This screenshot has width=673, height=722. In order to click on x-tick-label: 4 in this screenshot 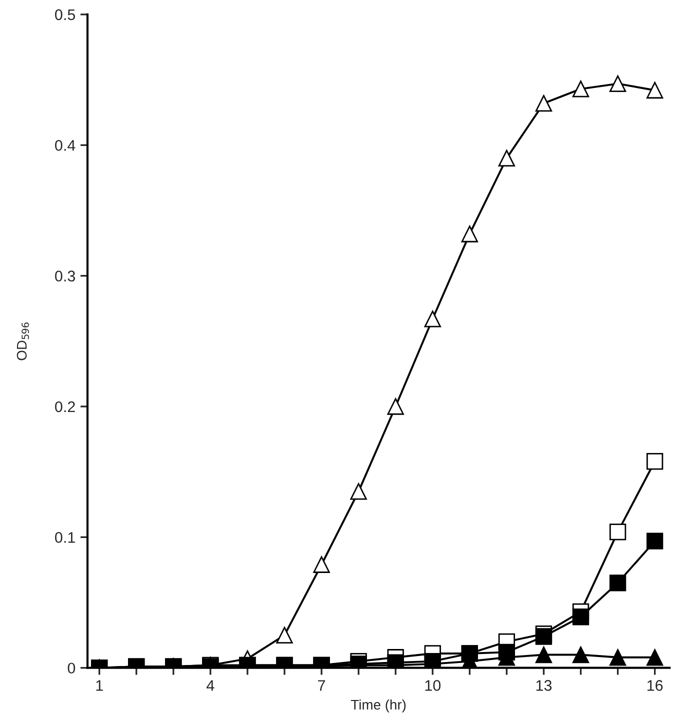, I will do `click(210, 685)`.